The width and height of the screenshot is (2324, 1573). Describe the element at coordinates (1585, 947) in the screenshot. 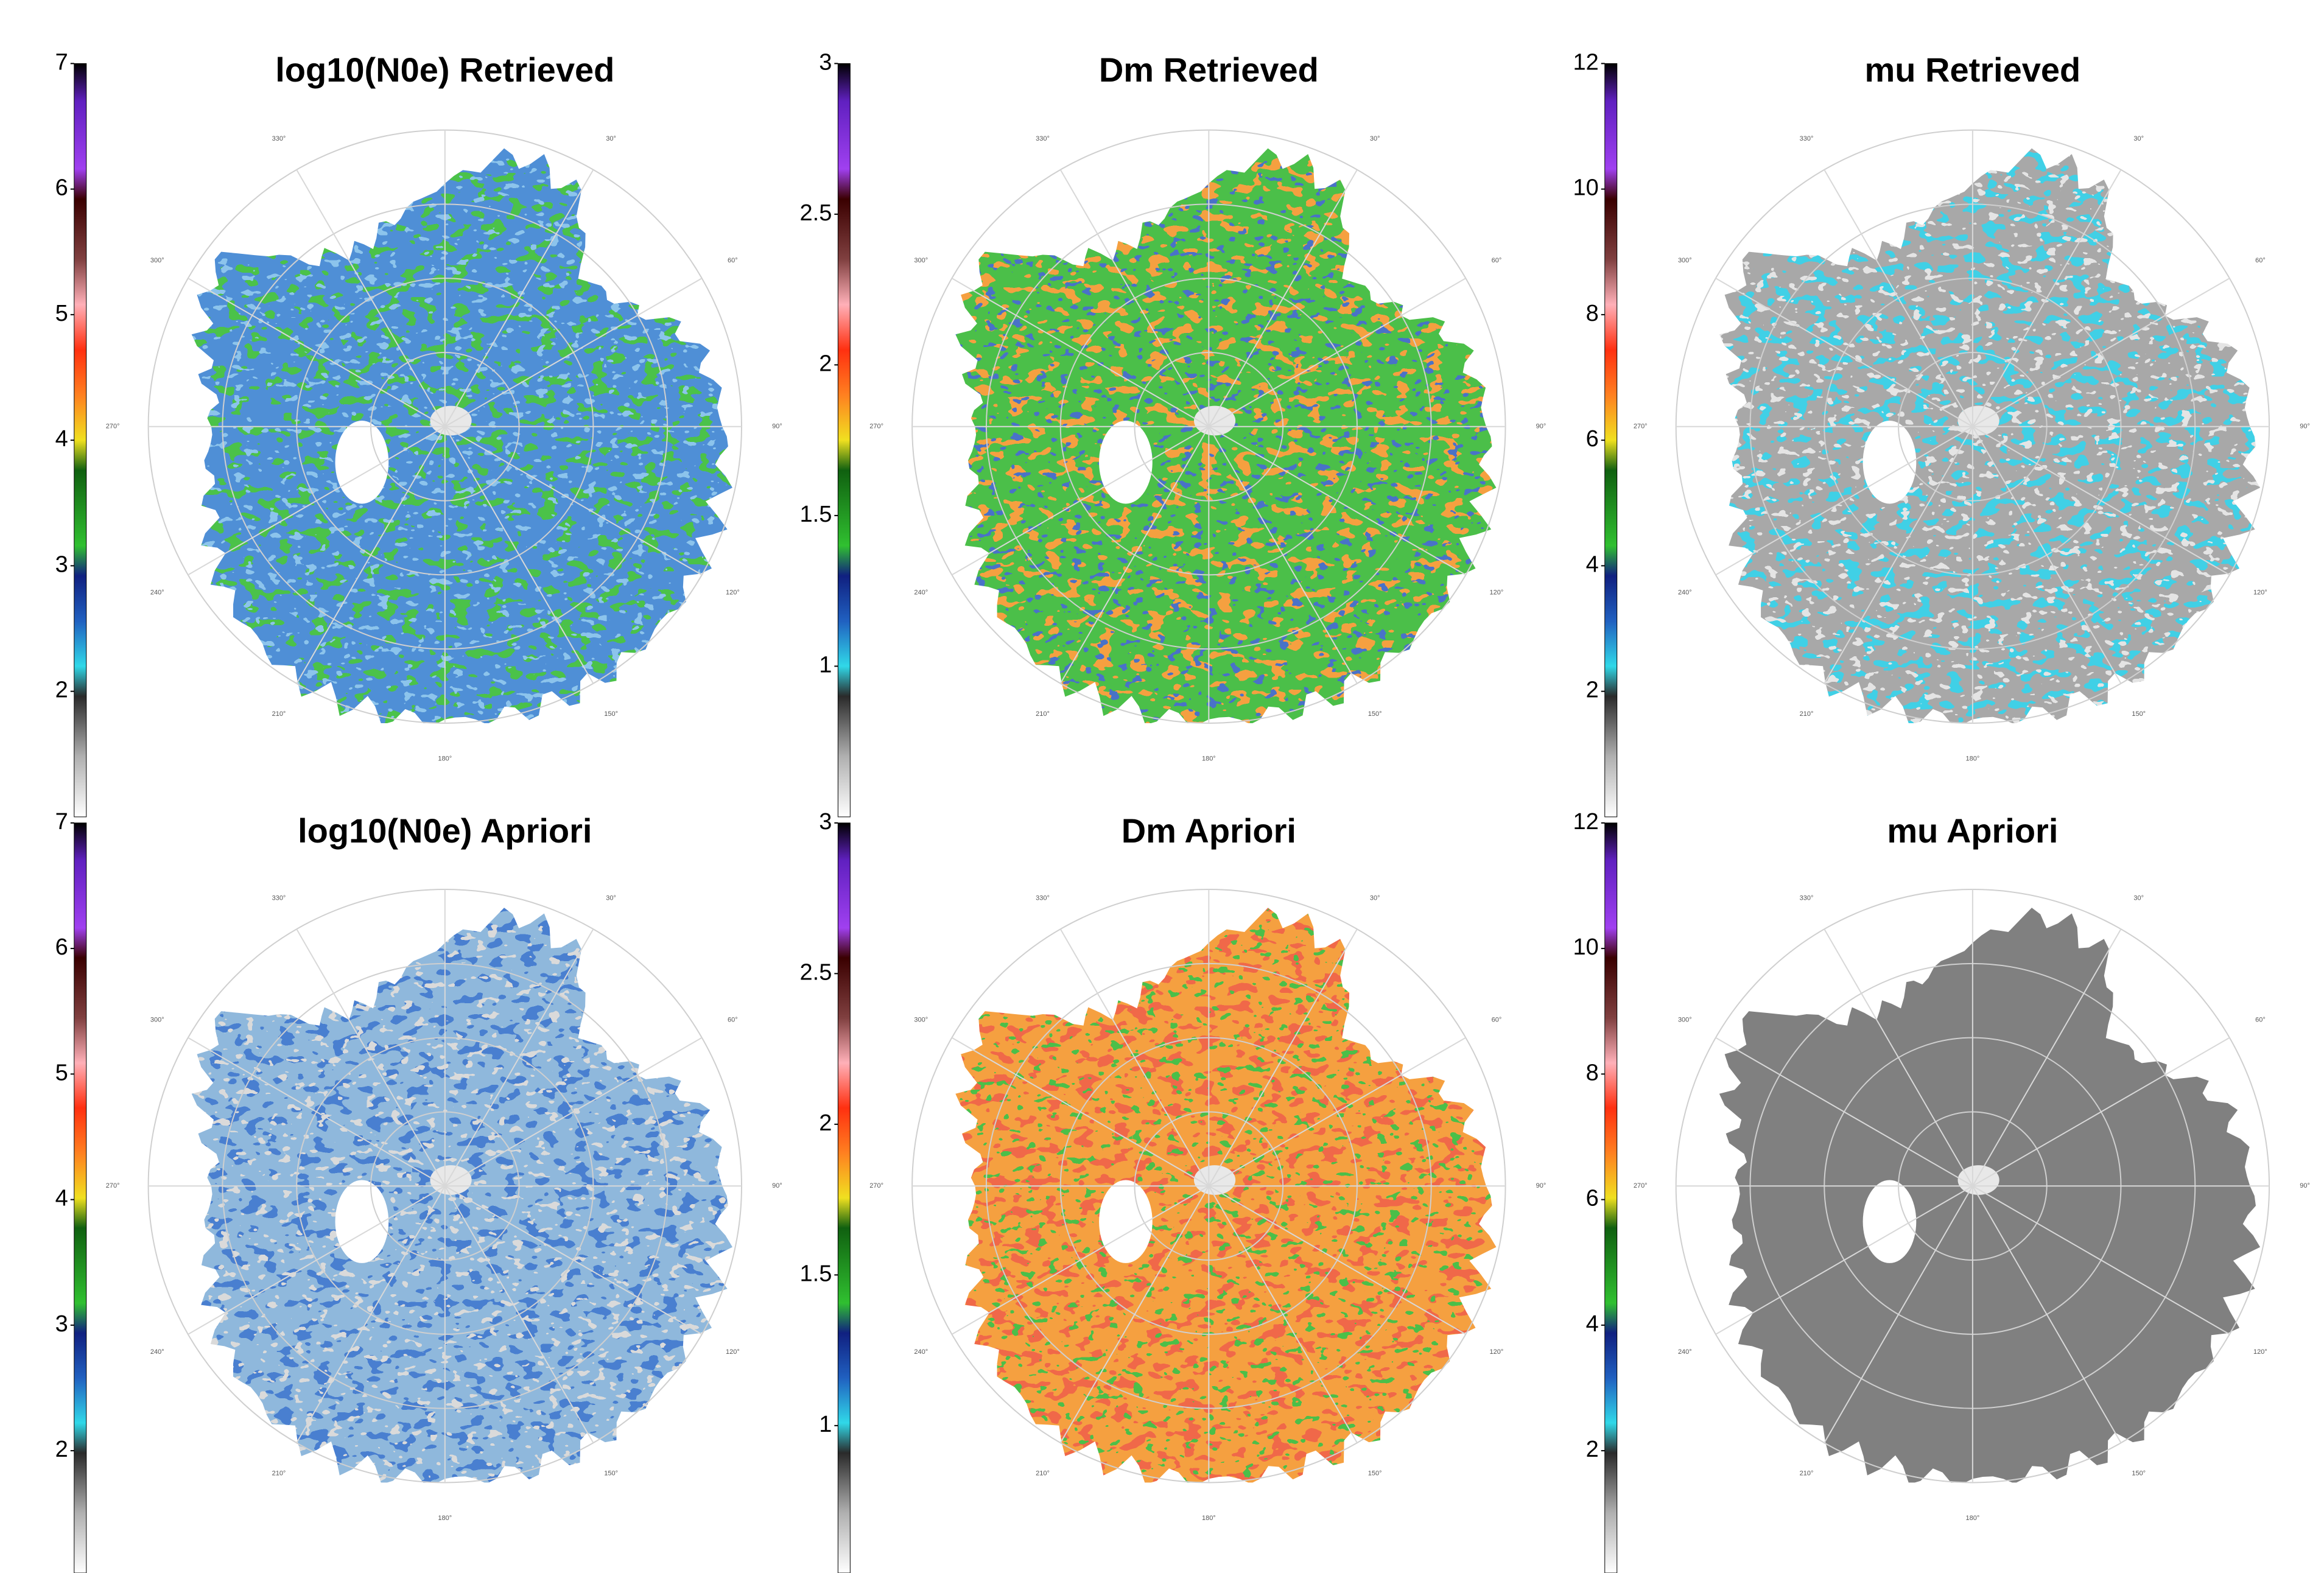

I see `colorbar-tick-label: 10` at that location.